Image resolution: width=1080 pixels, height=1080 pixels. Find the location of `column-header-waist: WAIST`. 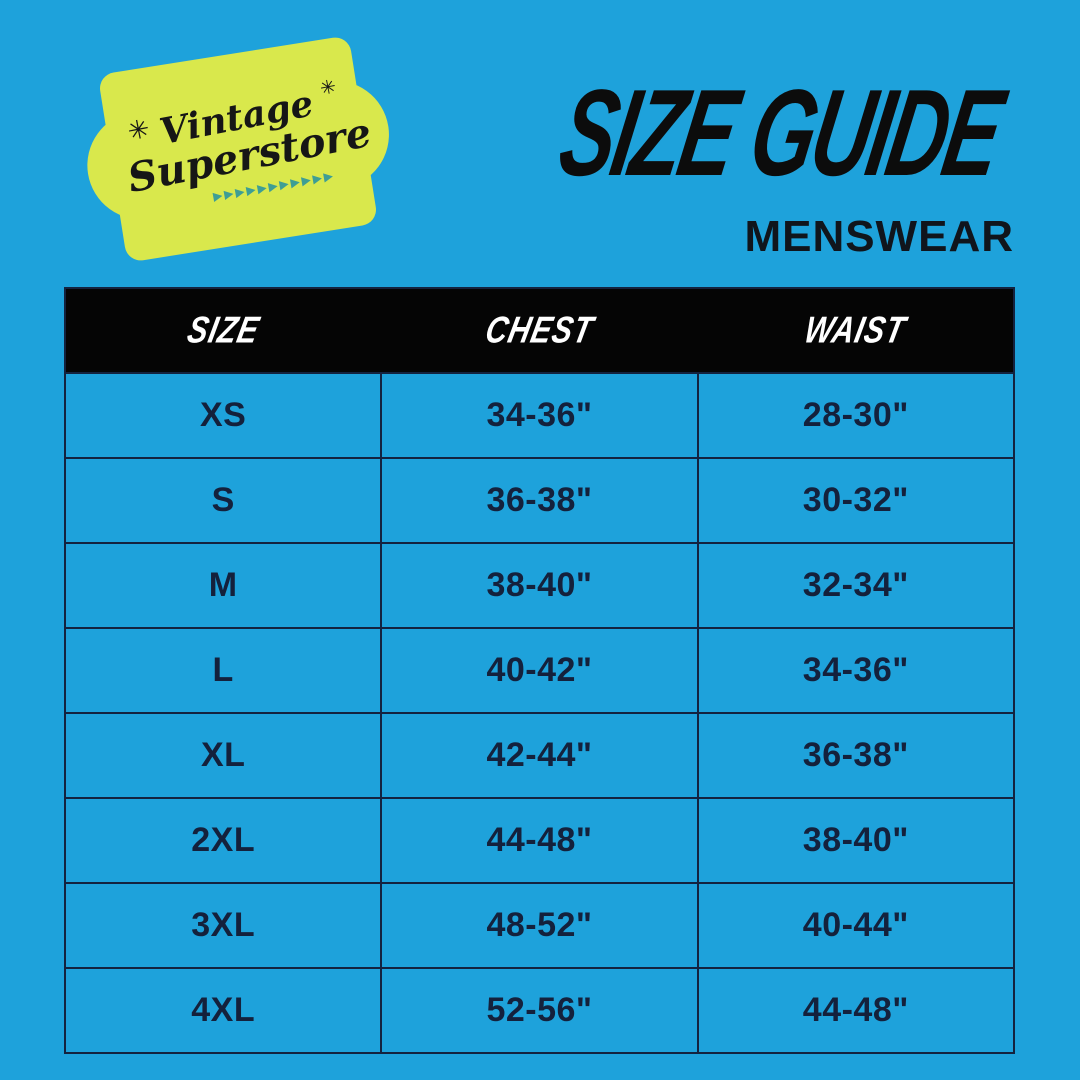

column-header-waist: WAIST is located at coordinates (855, 330).